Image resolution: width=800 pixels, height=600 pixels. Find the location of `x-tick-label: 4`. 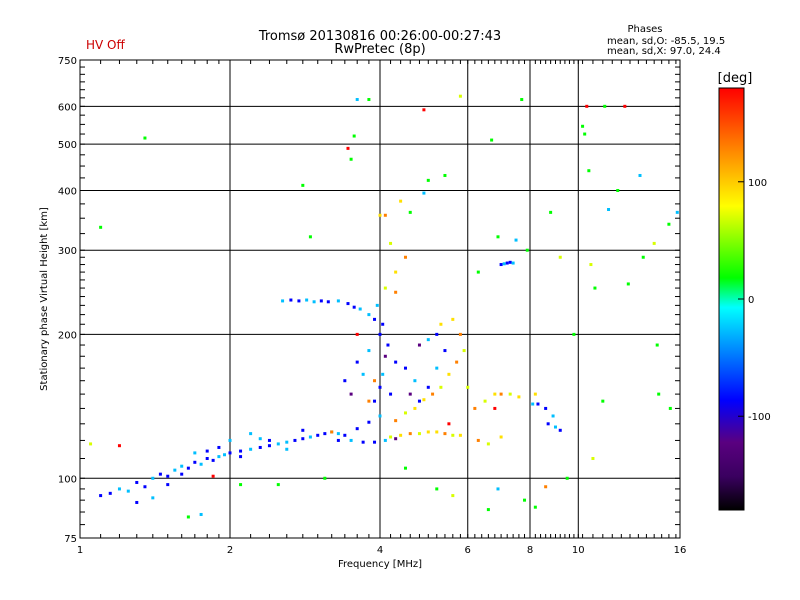

x-tick-label: 4 is located at coordinates (380, 550).